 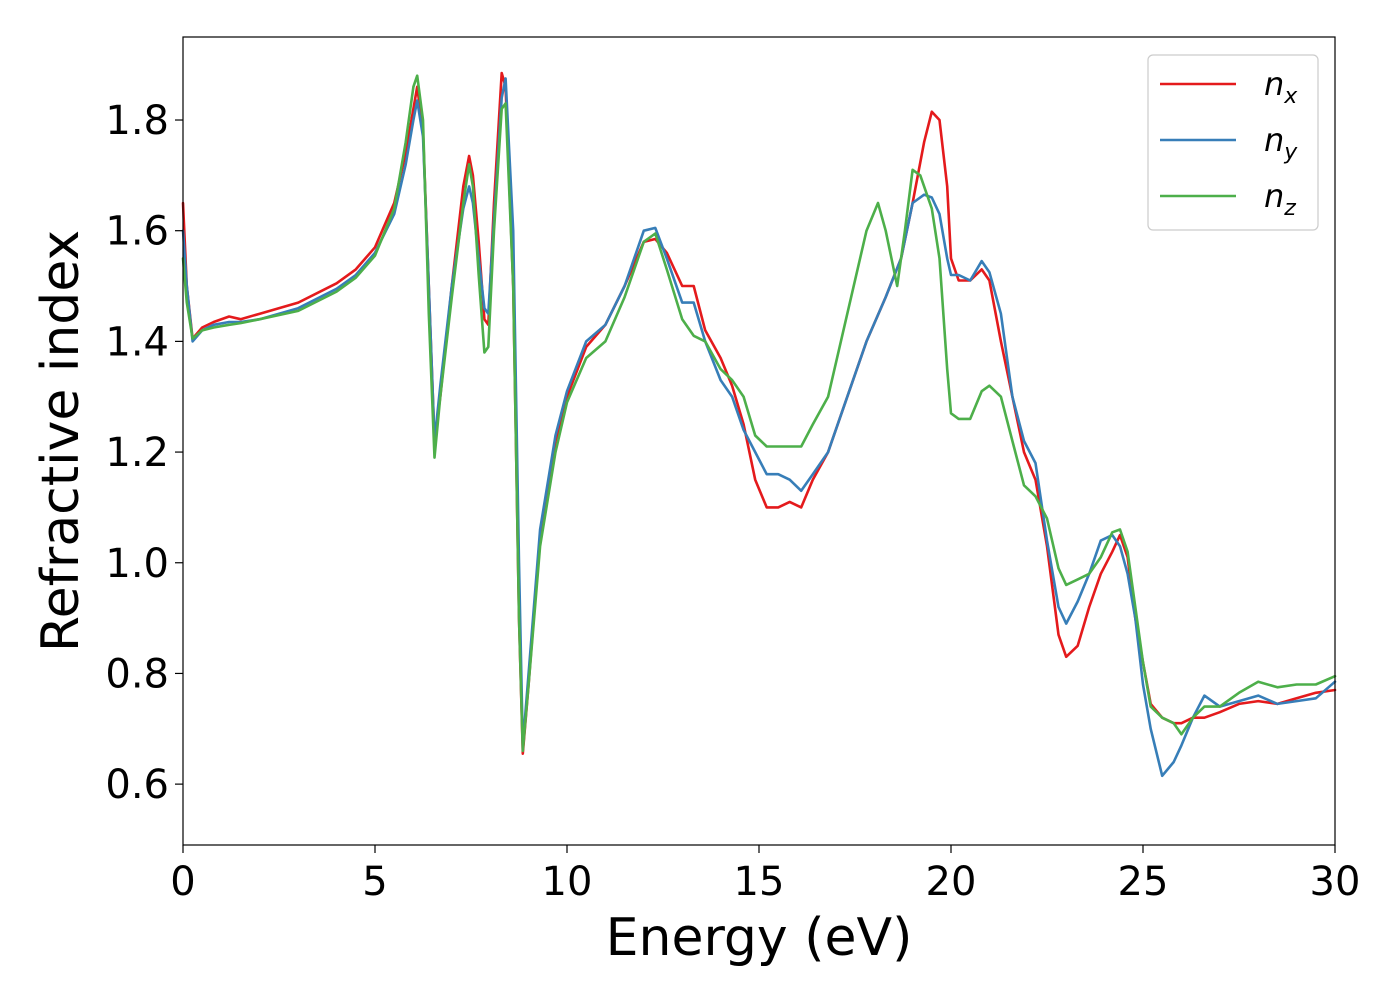 I want to click on x-tick-label: 0, so click(x=182, y=882).